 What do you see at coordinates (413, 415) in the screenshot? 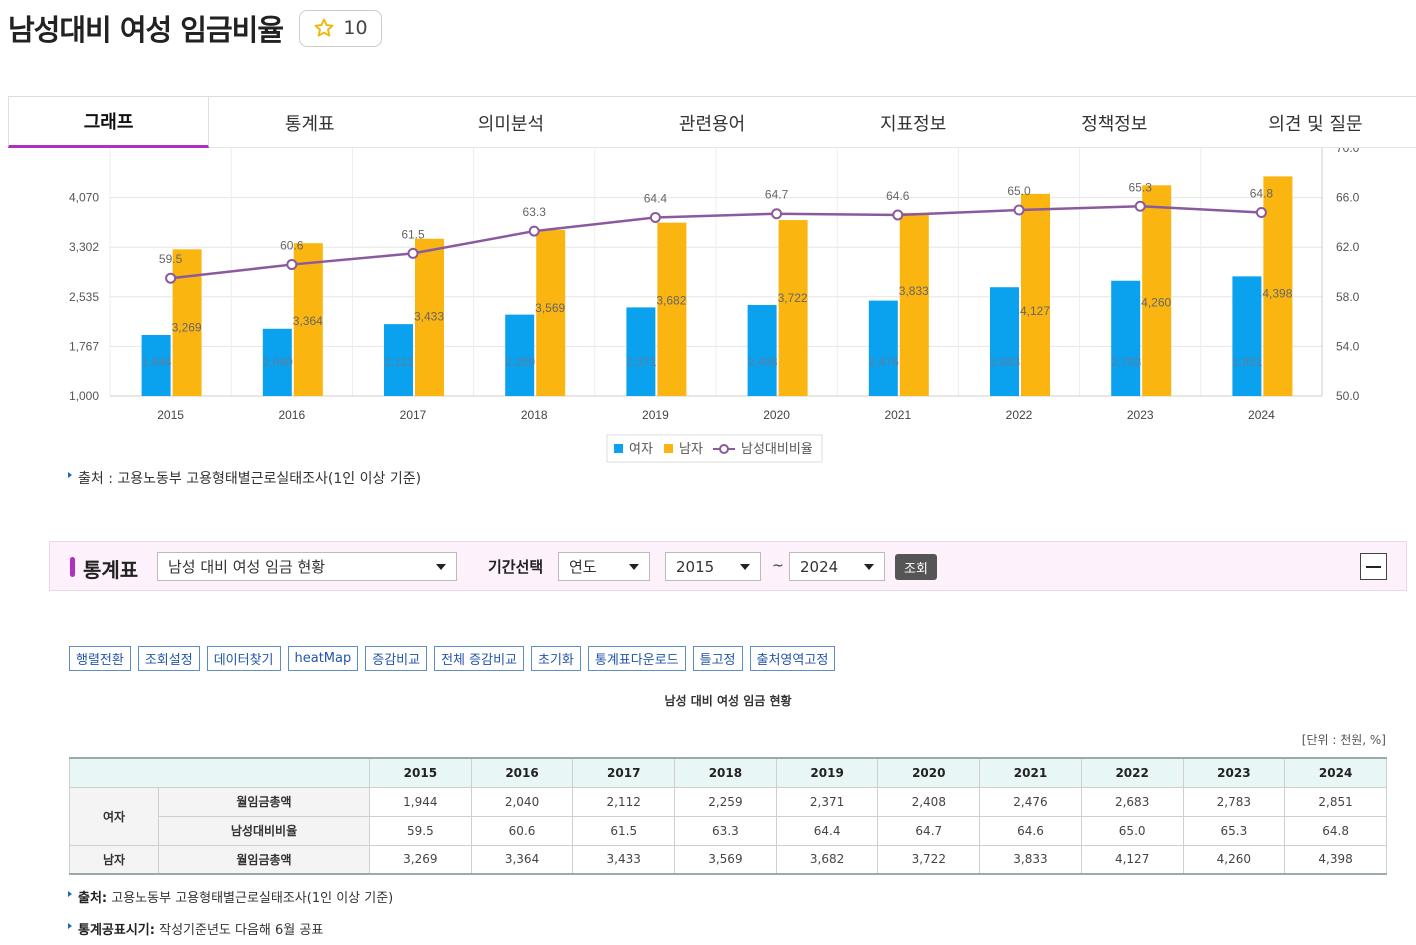
I see `x-tick-label: 2017` at bounding box center [413, 415].